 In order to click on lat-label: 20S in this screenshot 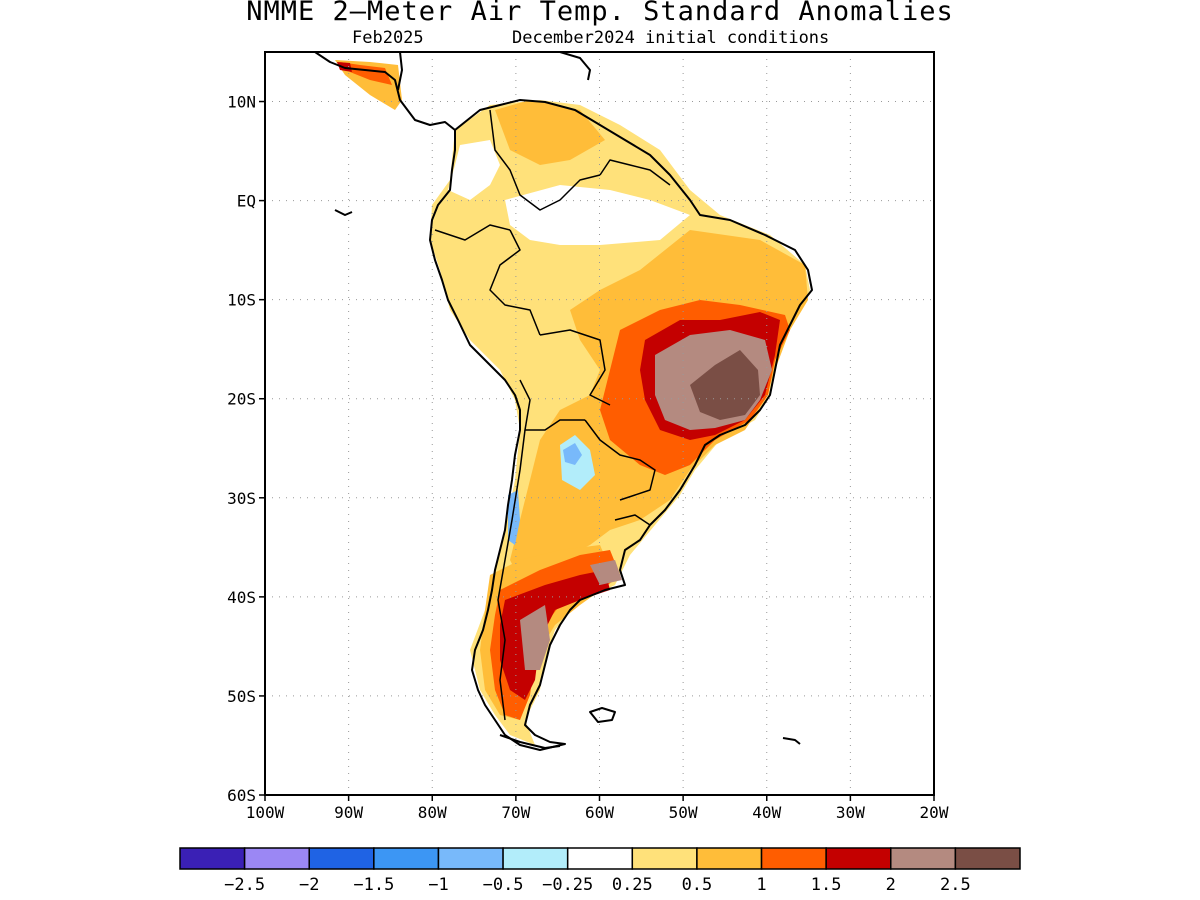, I will do `click(241, 399)`.